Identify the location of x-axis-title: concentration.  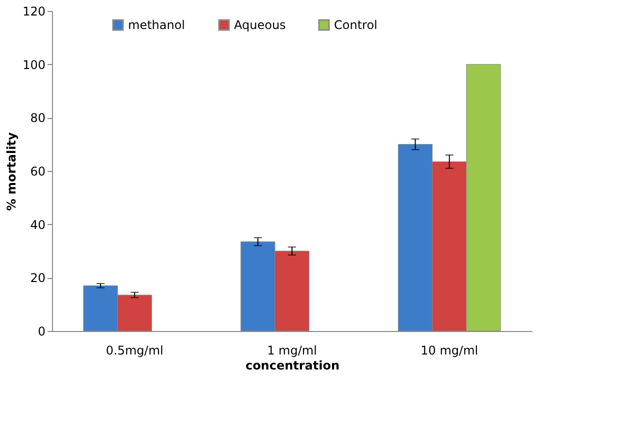
(292, 365).